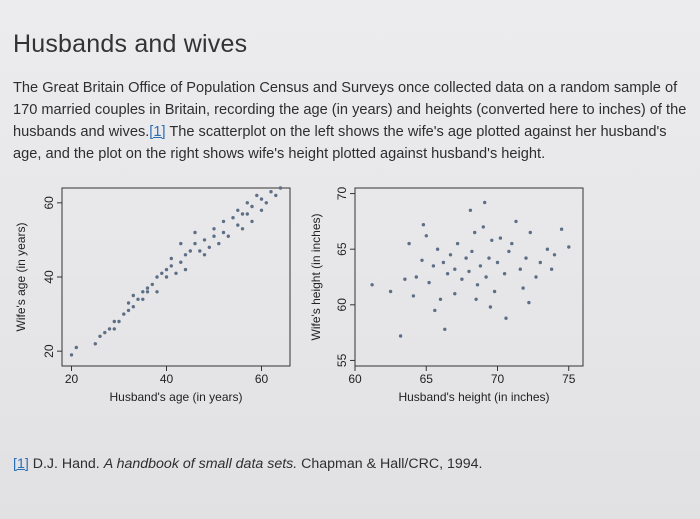 The image size is (700, 519). Describe the element at coordinates (473, 397) in the screenshot. I see `height-x-axis-label: Husband's height (in inches)` at that location.